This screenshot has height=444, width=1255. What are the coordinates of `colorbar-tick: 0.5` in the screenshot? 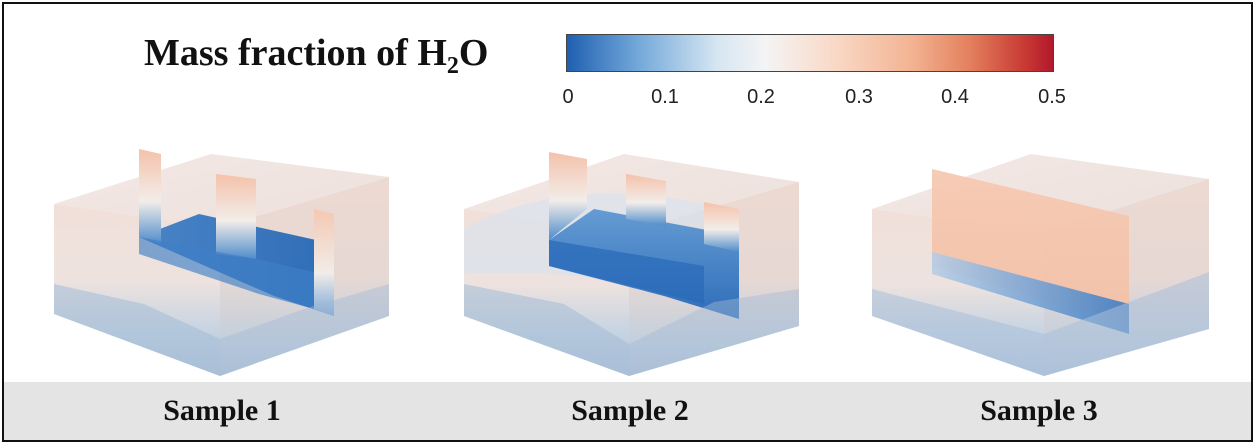 It's located at (1052, 97).